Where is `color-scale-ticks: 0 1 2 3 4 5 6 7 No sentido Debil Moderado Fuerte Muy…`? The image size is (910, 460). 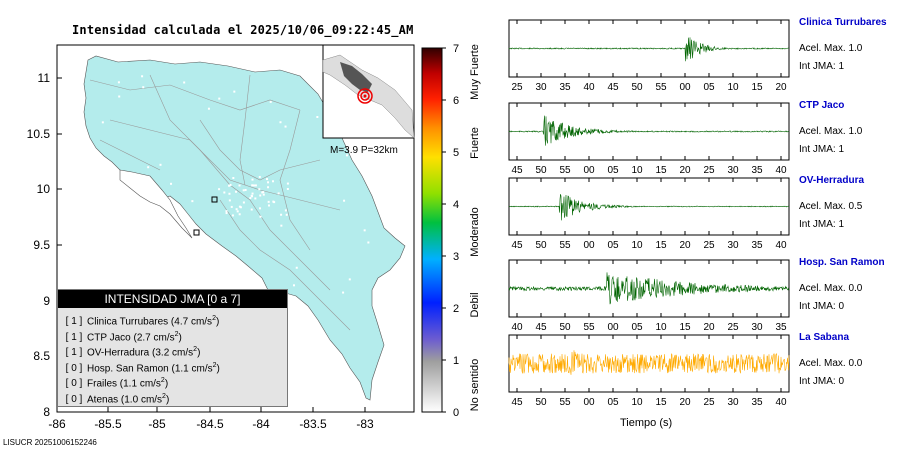 color-scale-ticks: 0 1 2 3 4 5 6 7 No sentido Debil Moderado Fuerte Muy… is located at coordinates (461, 231).